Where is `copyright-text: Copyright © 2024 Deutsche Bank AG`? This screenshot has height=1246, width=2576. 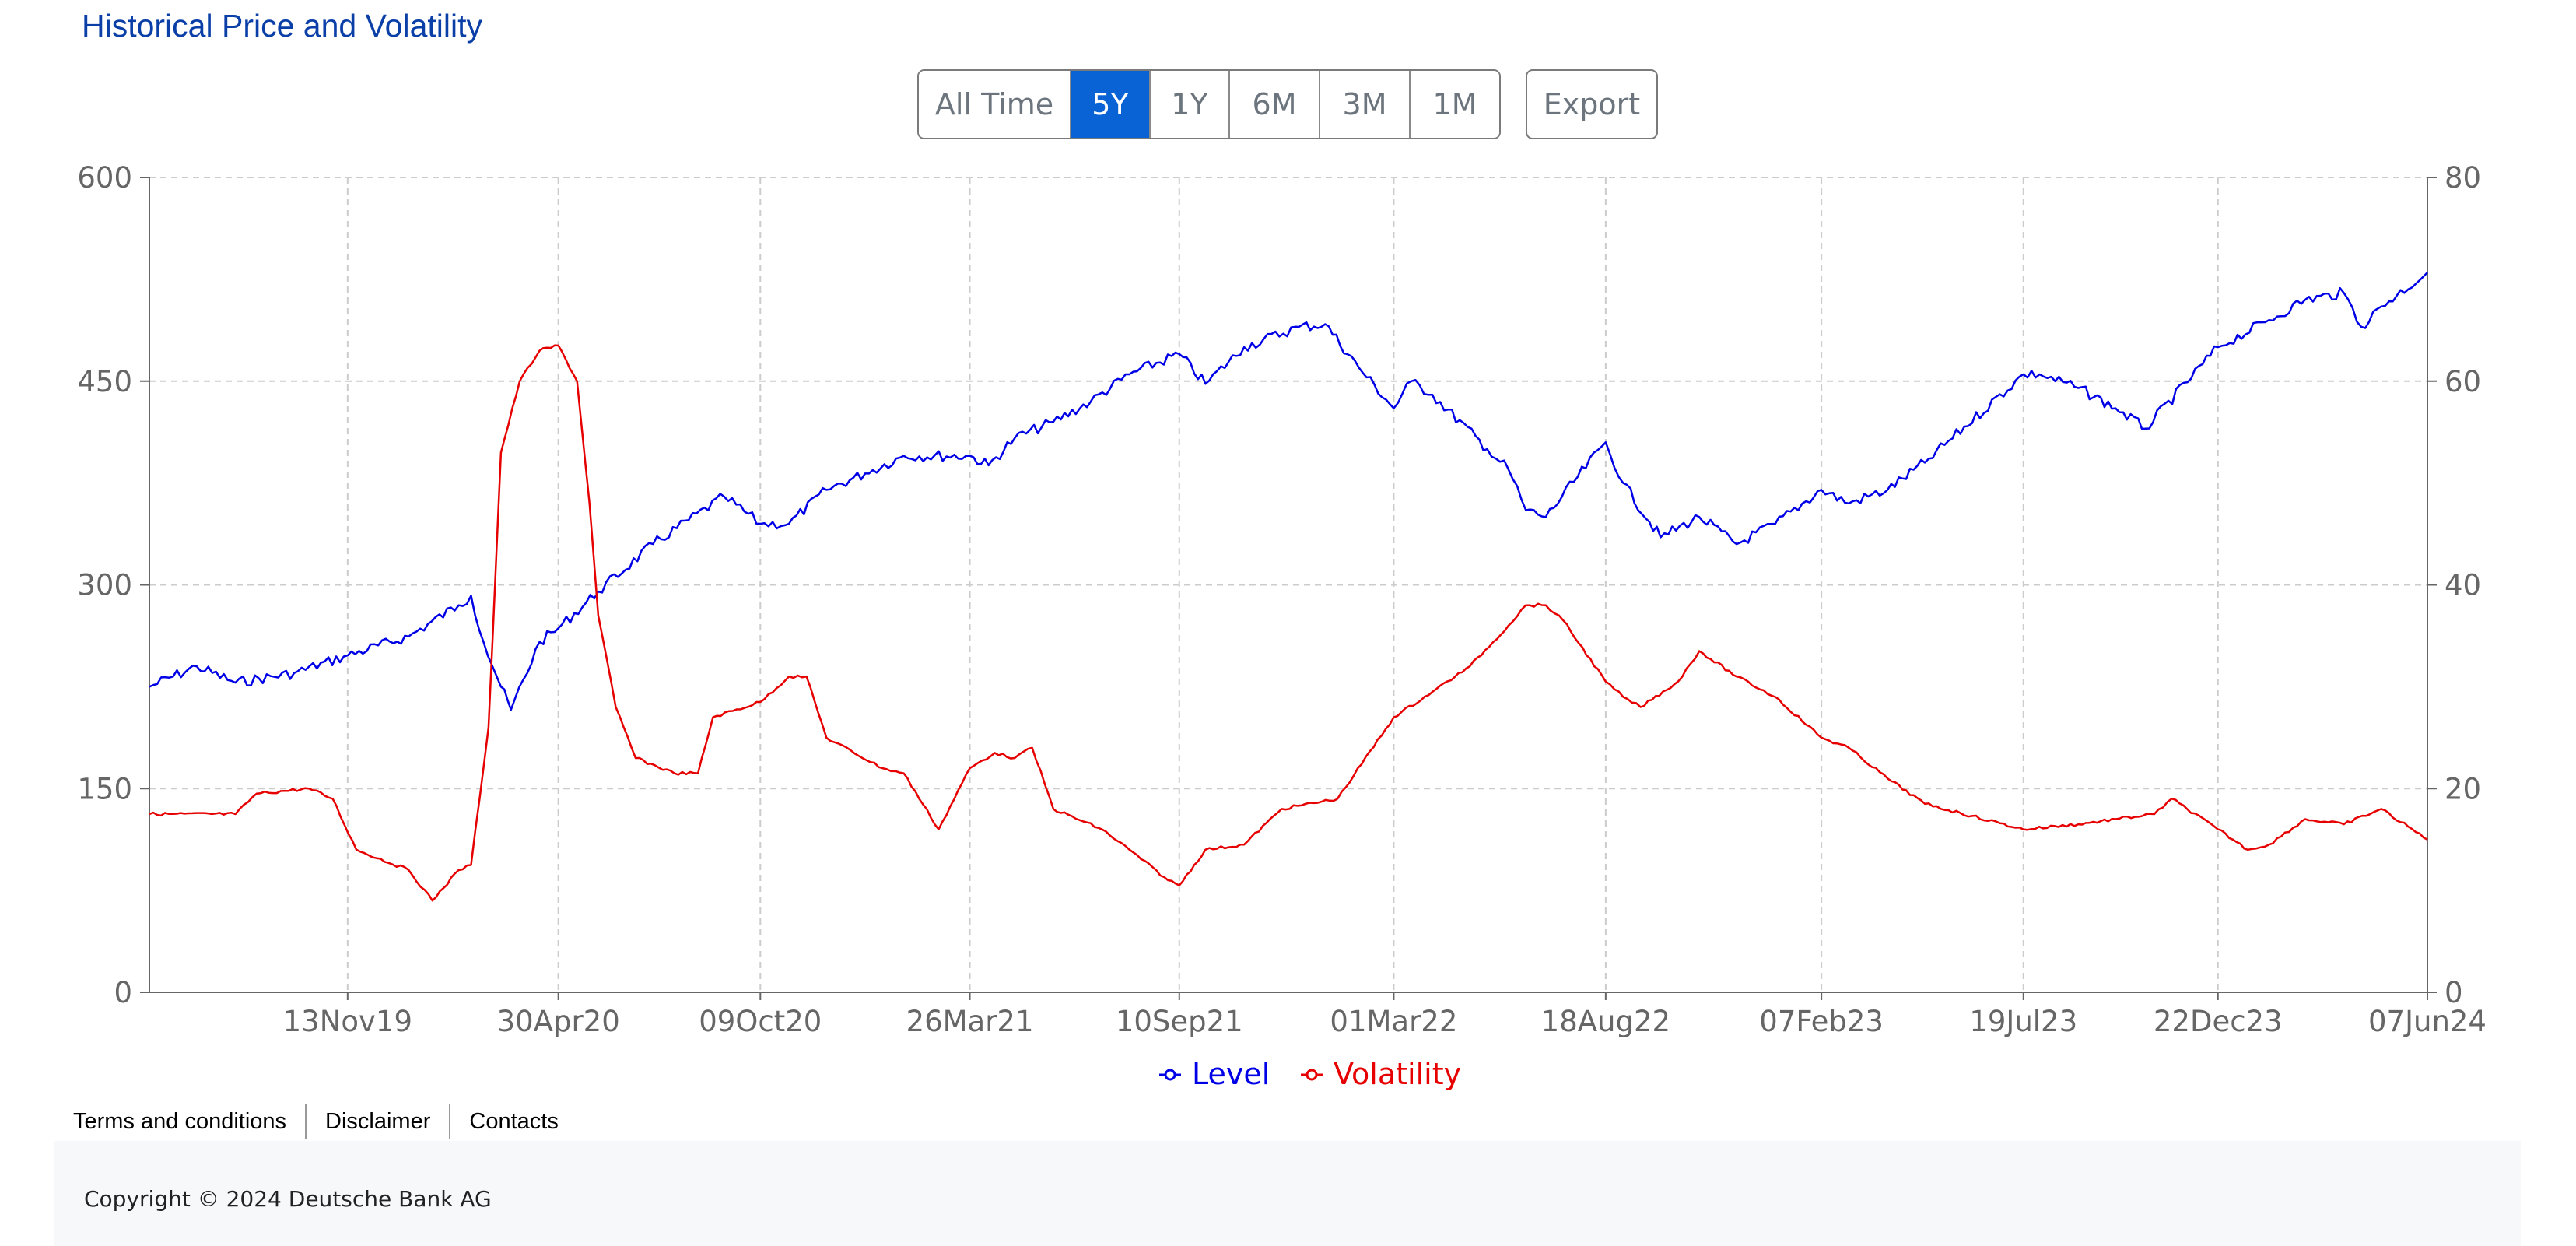
copyright-text: Copyright © 2024 Deutsche Bank AG is located at coordinates (288, 1199).